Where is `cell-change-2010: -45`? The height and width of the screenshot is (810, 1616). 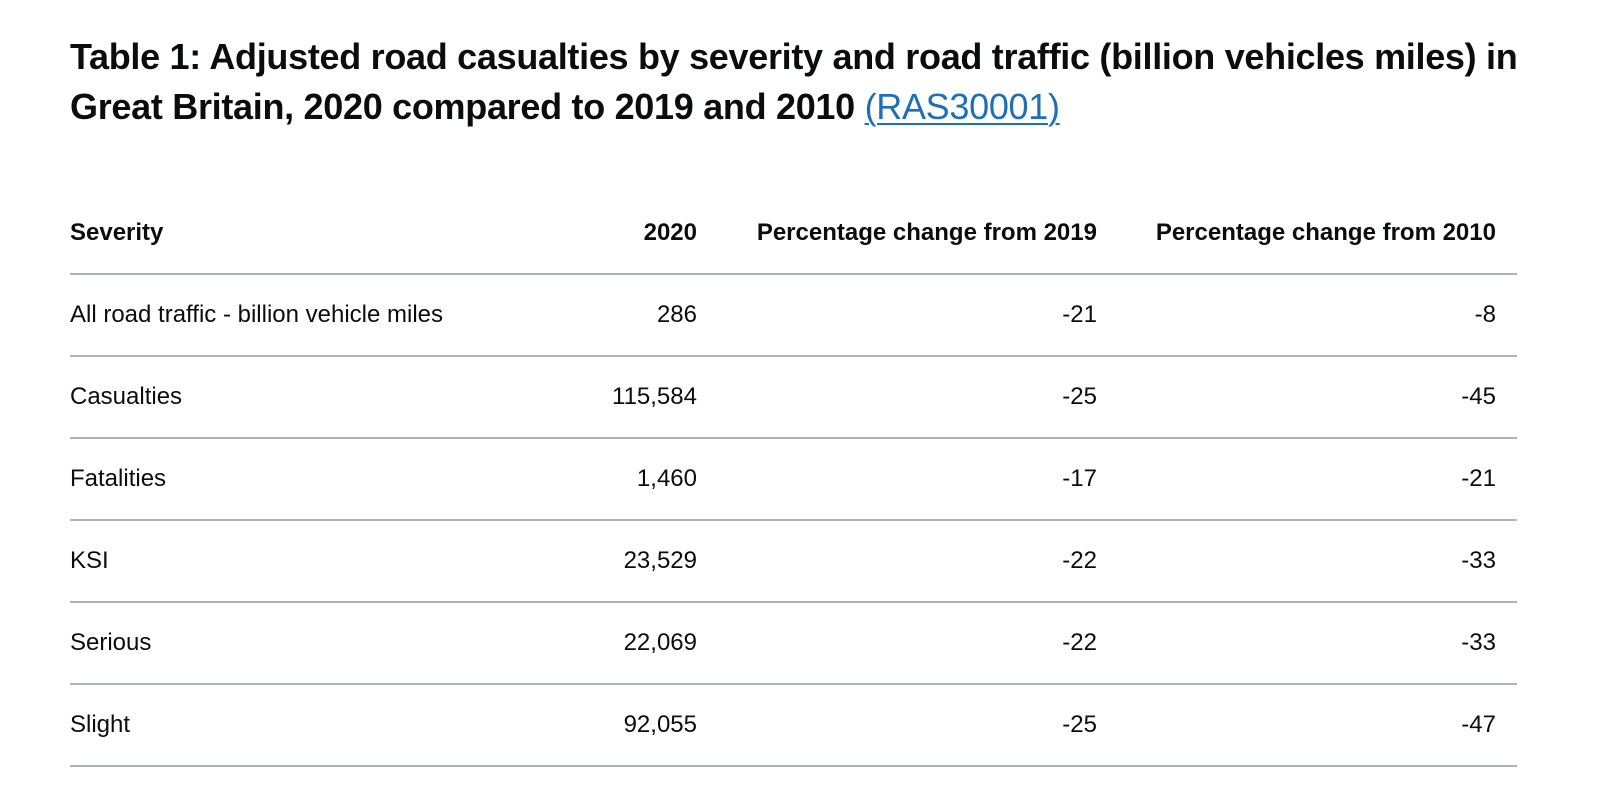 cell-change-2010: -45 is located at coordinates (1316, 397).